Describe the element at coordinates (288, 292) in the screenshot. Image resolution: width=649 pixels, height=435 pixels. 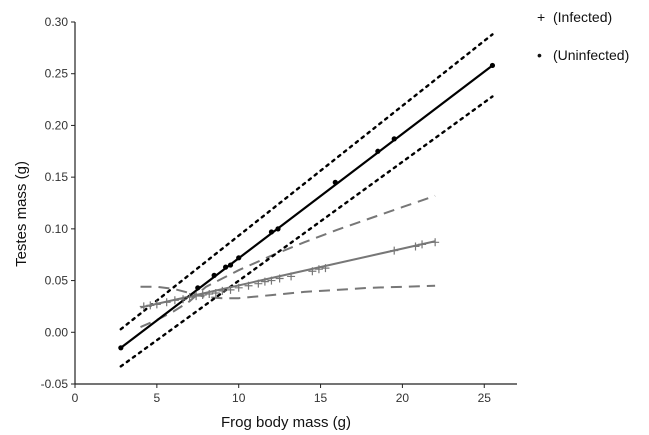
I see `ci-lower-infected` at that location.